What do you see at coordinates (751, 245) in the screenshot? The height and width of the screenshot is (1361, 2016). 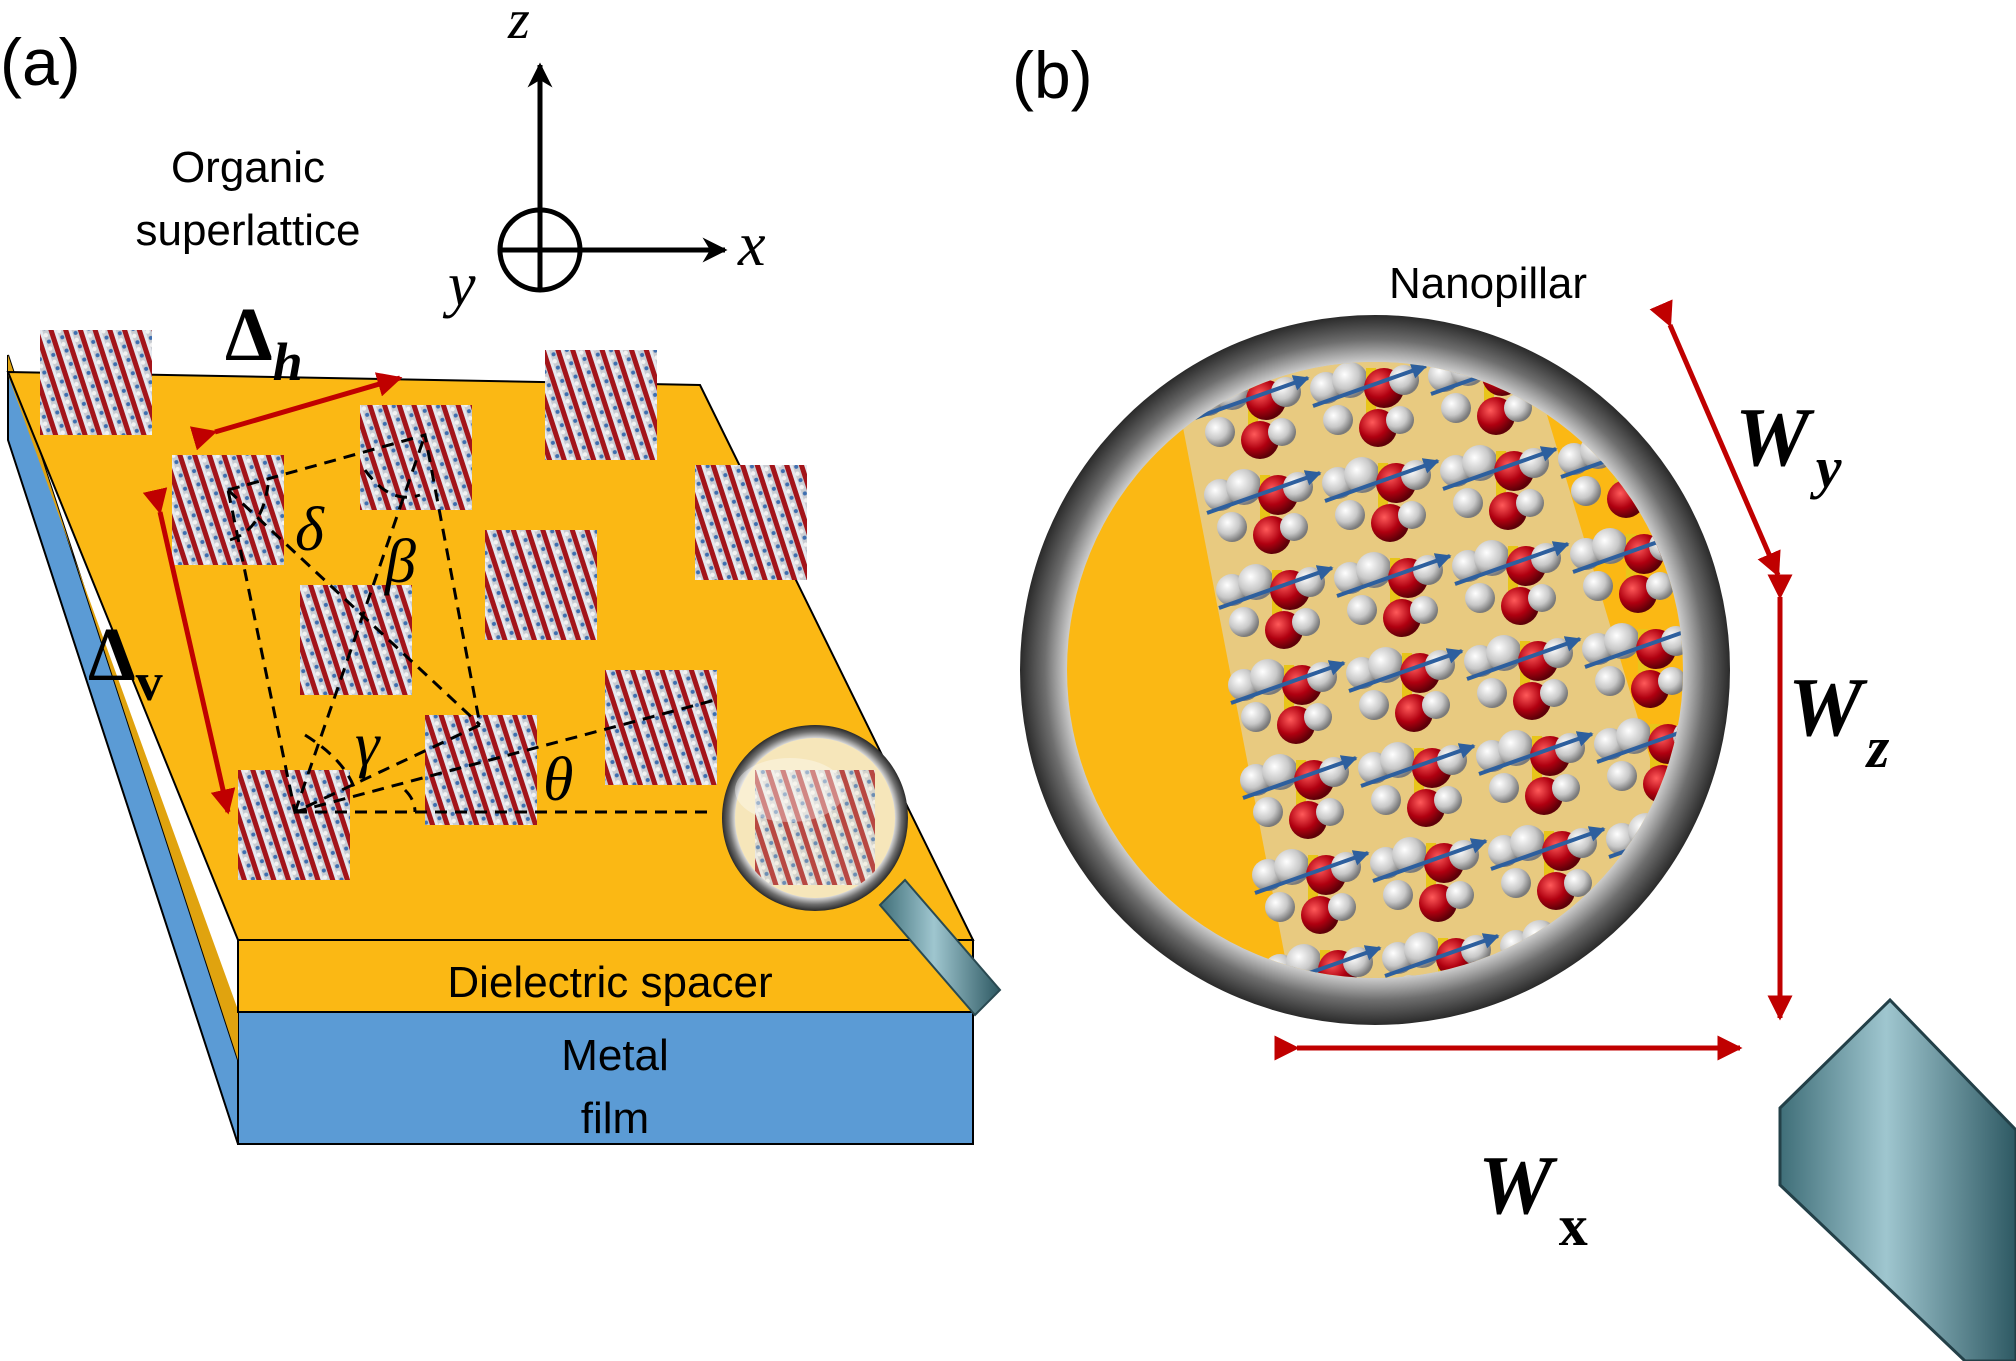 I see `x-axis-label: x` at bounding box center [751, 245].